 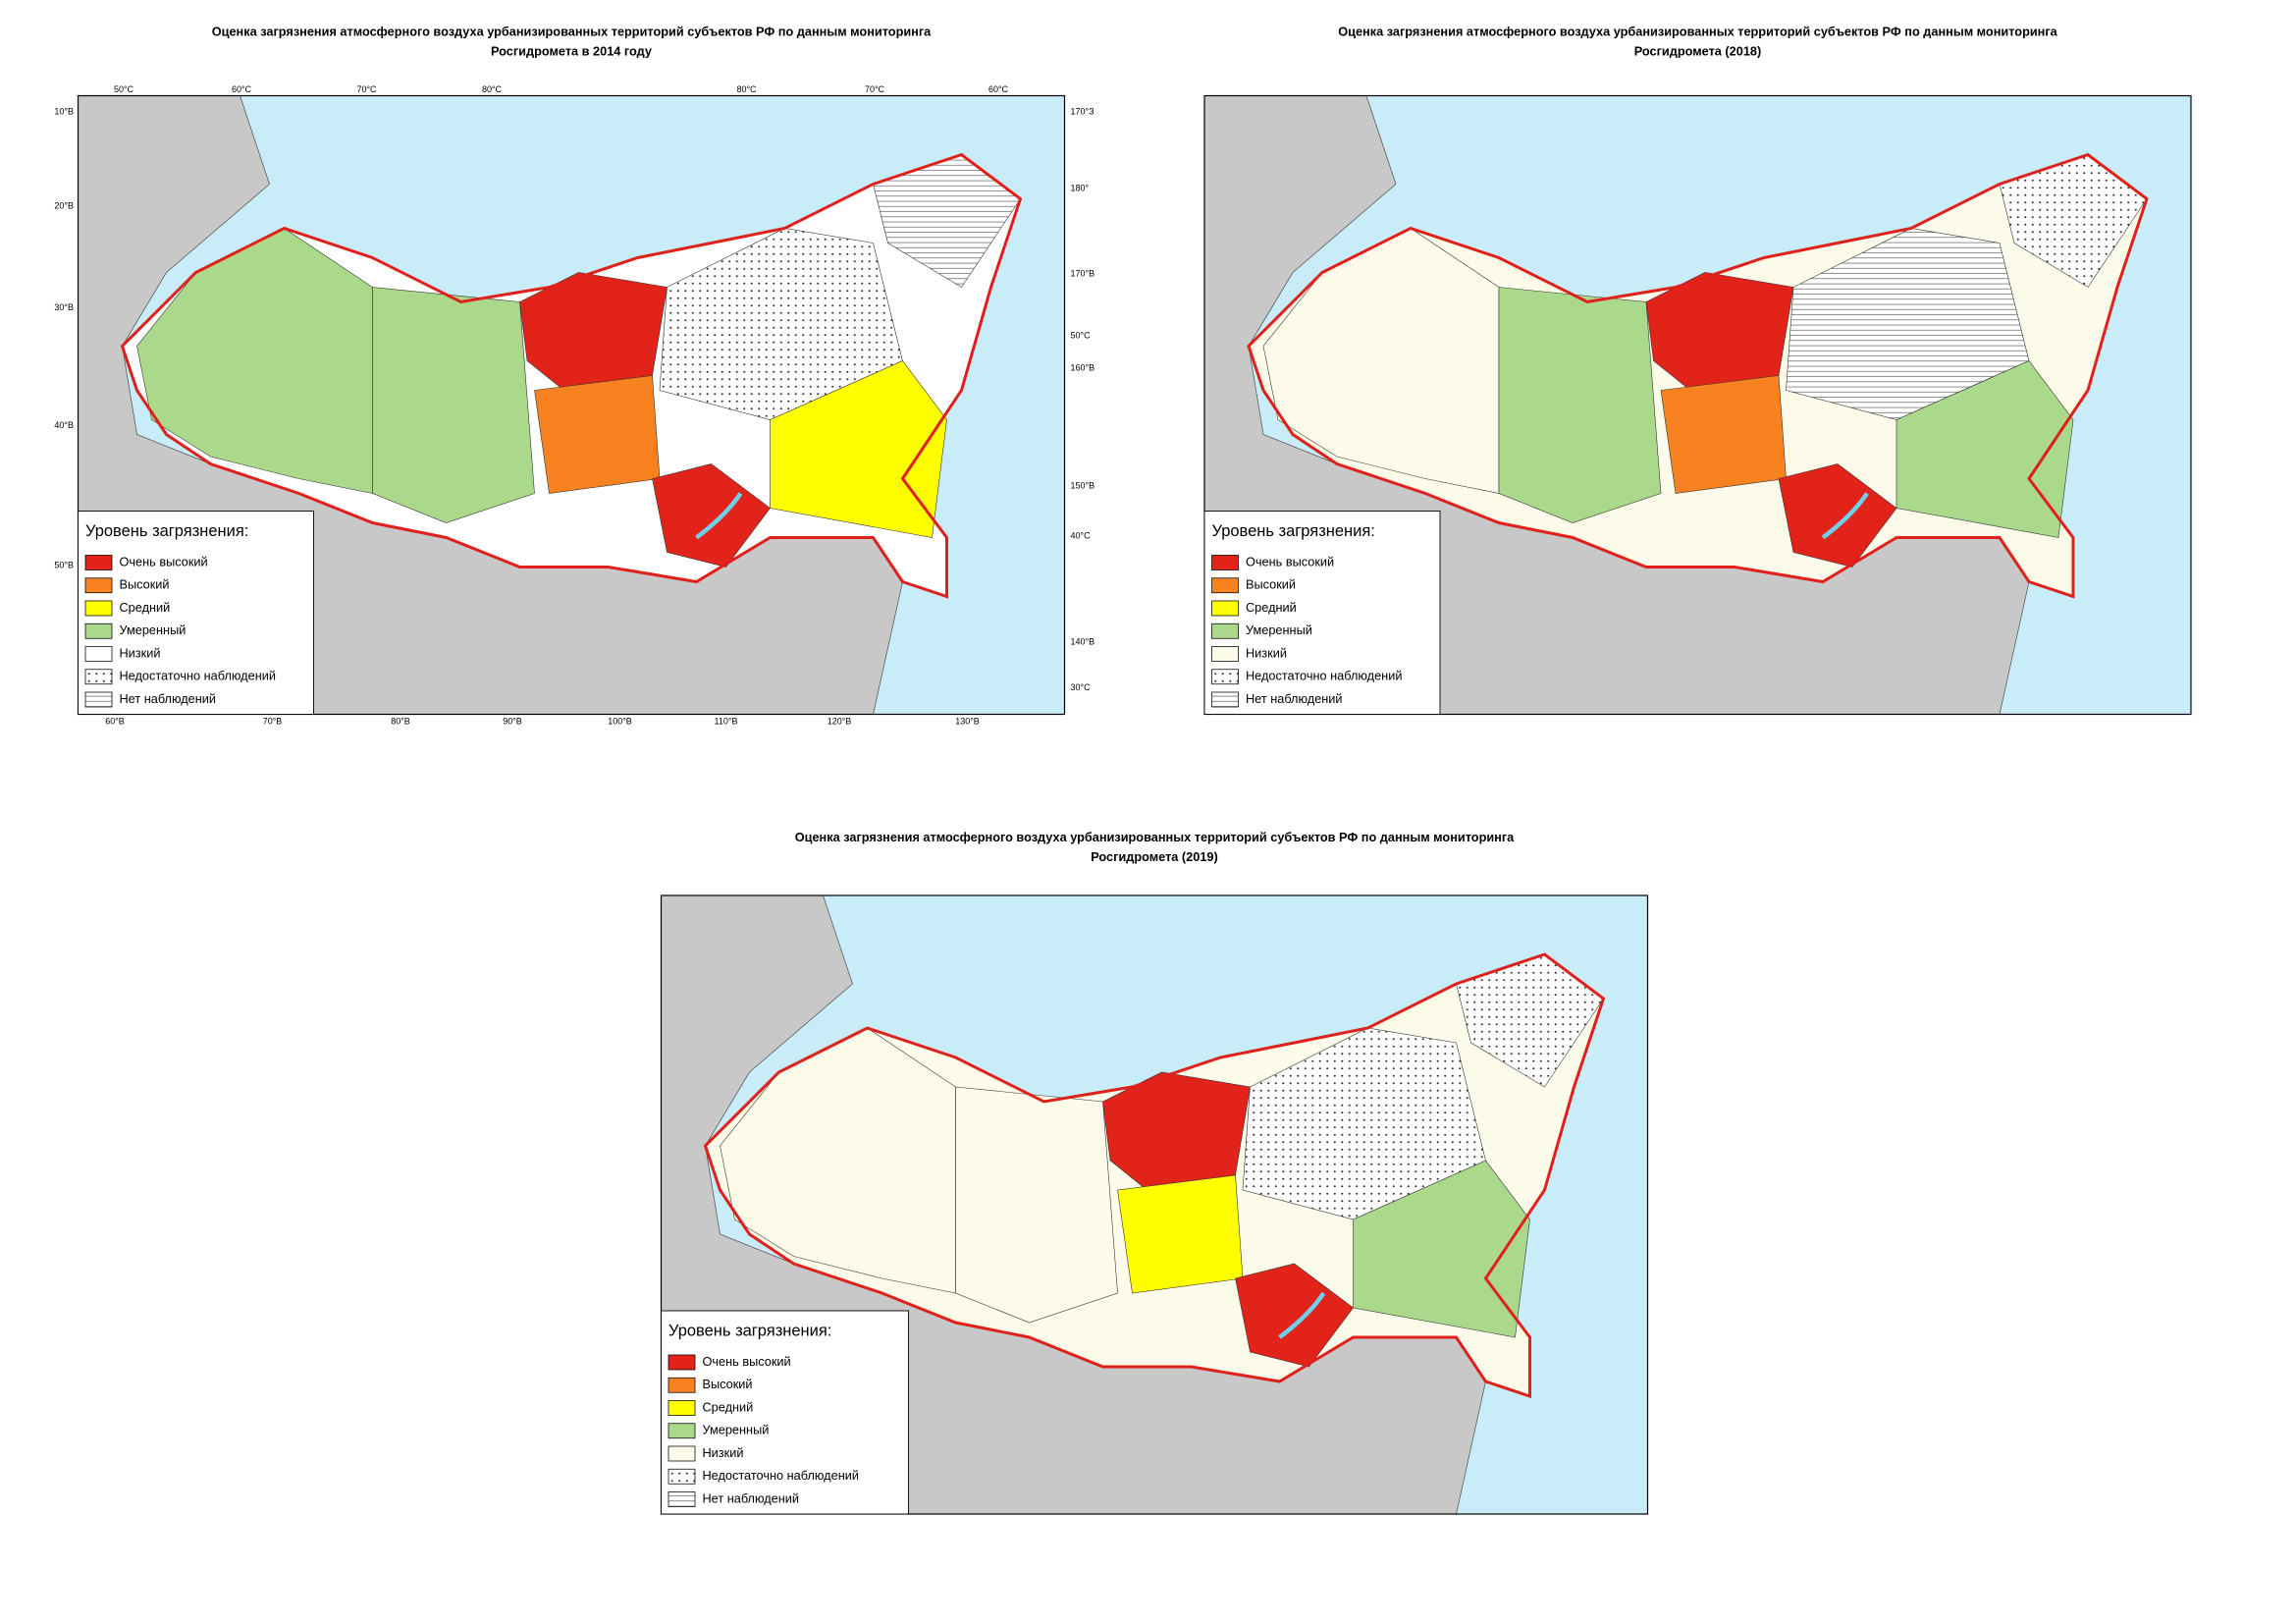 I want to click on graticule-label: 100°В, so click(x=620, y=721).